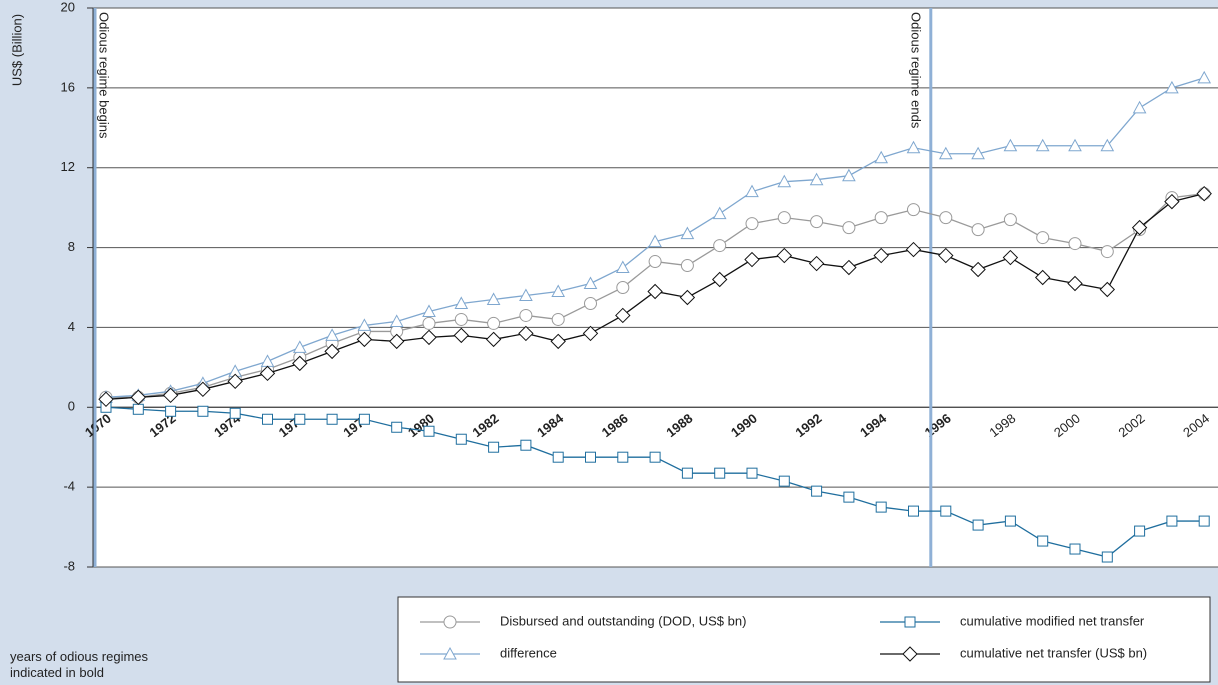  Describe the element at coordinates (804, 639) in the screenshot. I see `legend-box` at that location.